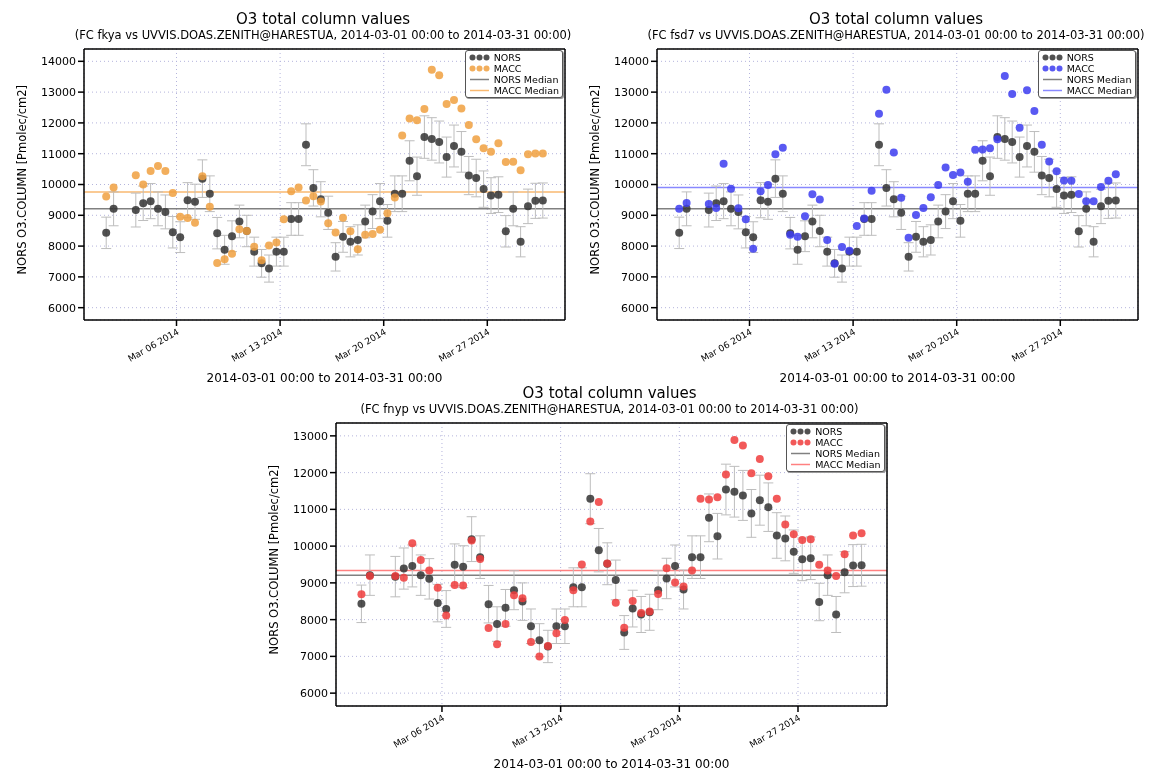 The image size is (1159, 783). What do you see at coordinates (323, 35) in the screenshot?
I see `chart-subtitle: (FC fkya vs UVVIS.DOAS.ZENITH@HARESTUA, 2014-03-01 00:00 to 2014-03-31 00:00)` at bounding box center [323, 35].